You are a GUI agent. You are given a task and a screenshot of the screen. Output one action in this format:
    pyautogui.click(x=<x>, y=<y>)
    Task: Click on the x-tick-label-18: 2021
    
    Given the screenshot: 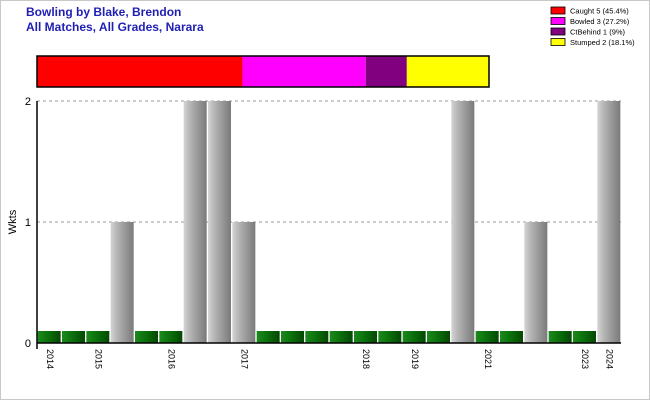 What is the action you would take?
    pyautogui.click(x=488, y=359)
    